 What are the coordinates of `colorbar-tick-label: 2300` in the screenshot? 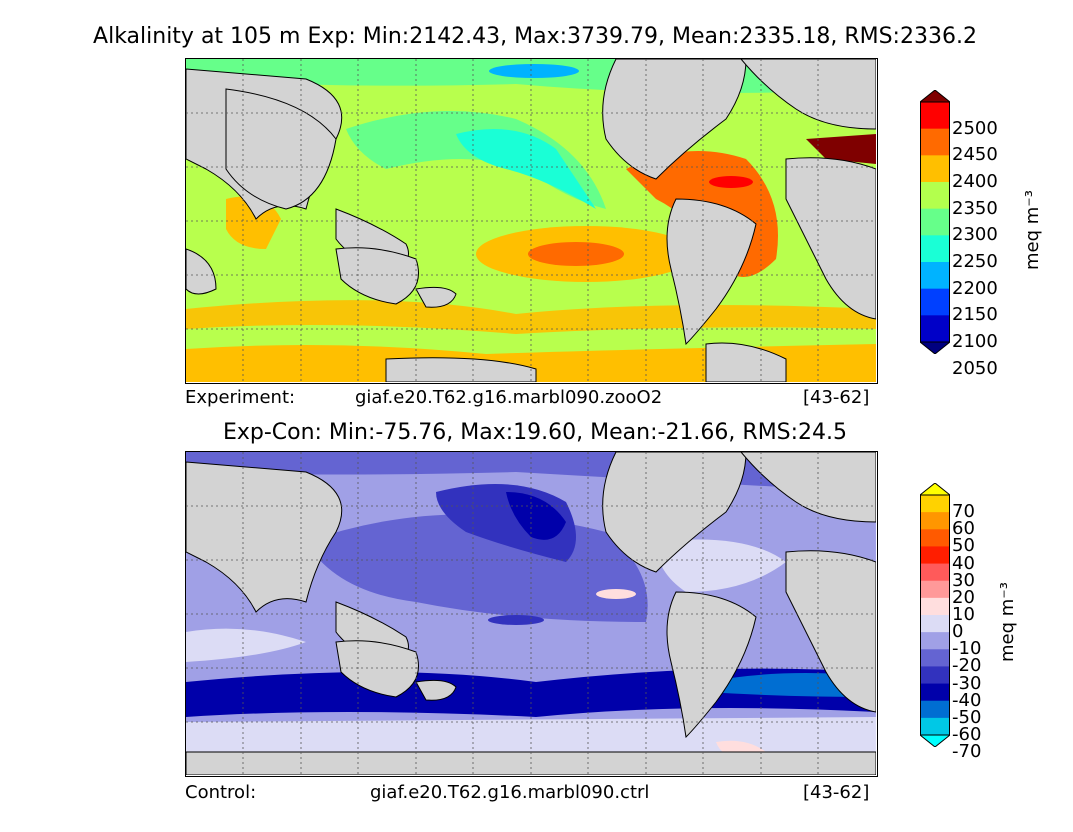 It's located at (975, 235).